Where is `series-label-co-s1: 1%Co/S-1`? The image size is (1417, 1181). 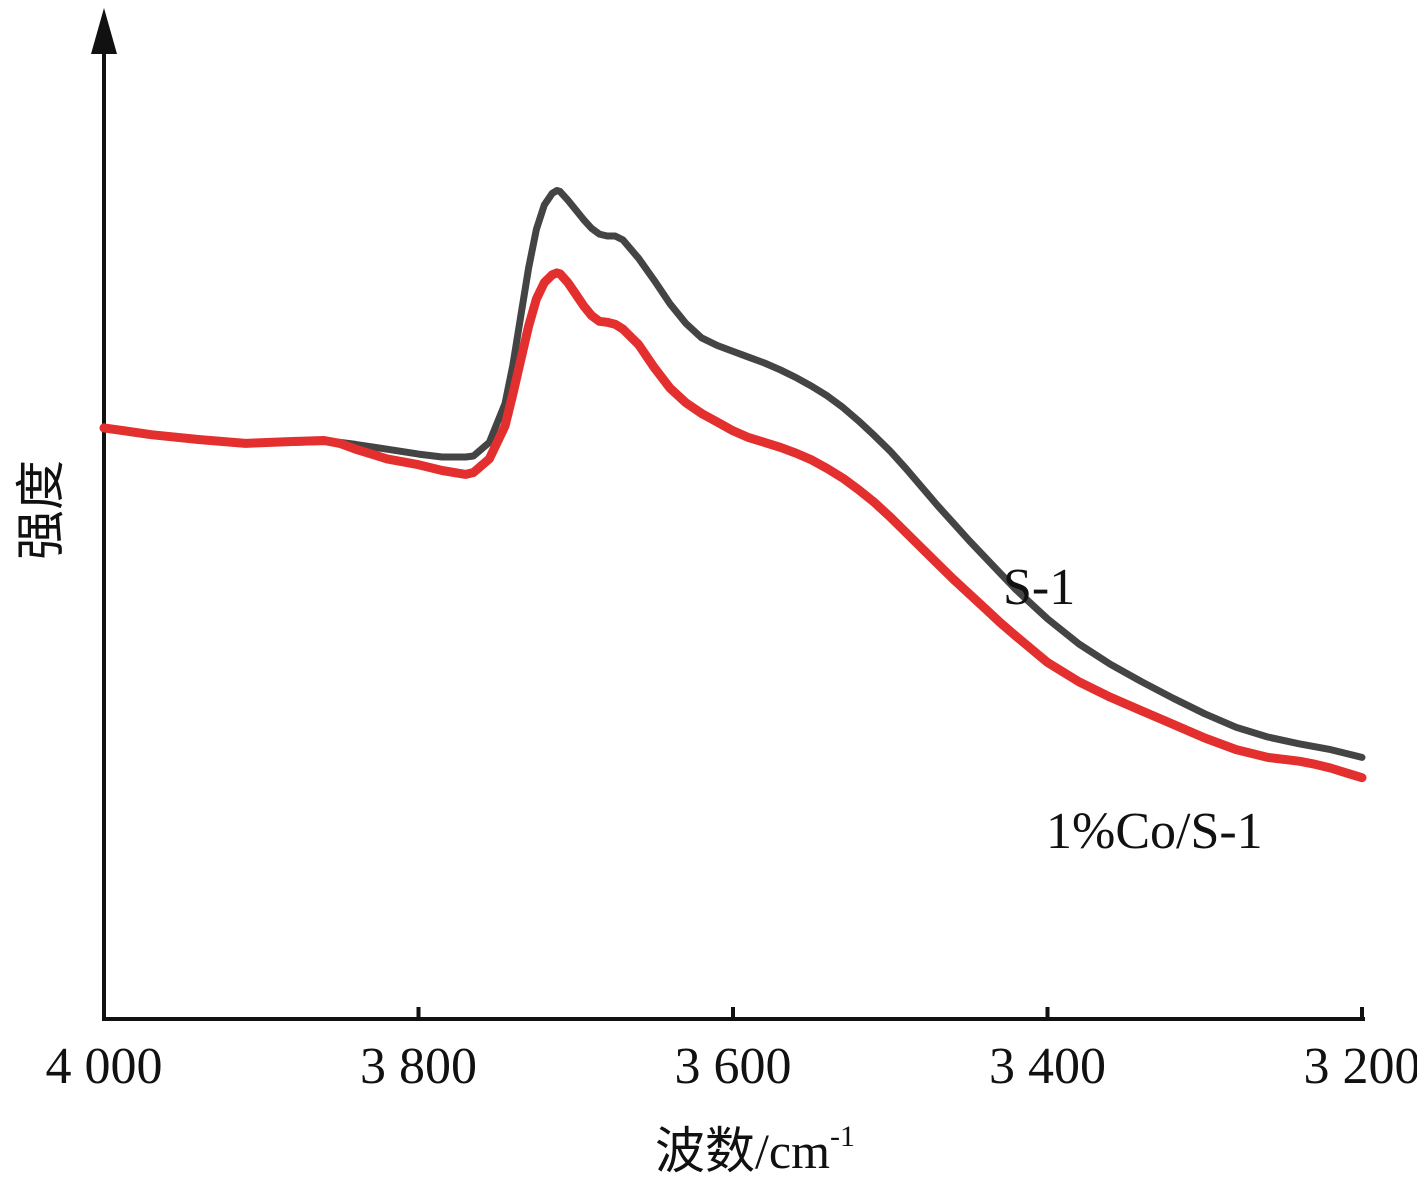
series-label-co-s1: 1%Co/S-1 is located at coordinates (1154, 831).